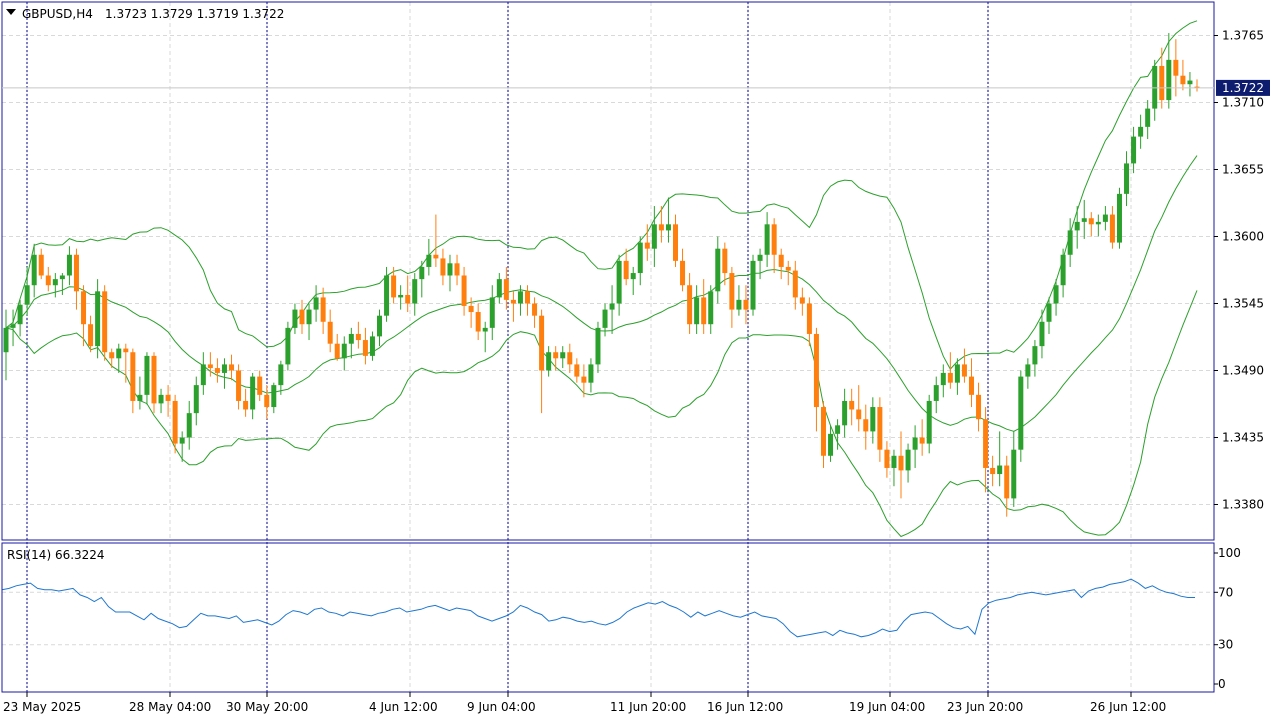 The image size is (1280, 720). Describe the element at coordinates (11, 12) in the screenshot. I see `chevron-down-icon` at that location.